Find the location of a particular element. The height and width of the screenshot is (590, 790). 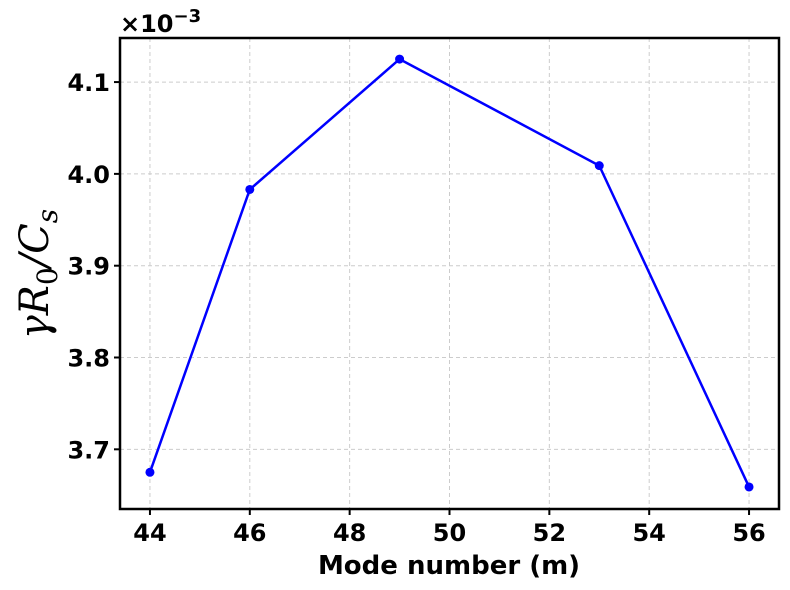

y-tick-label: 4.0 is located at coordinates (88, 175).